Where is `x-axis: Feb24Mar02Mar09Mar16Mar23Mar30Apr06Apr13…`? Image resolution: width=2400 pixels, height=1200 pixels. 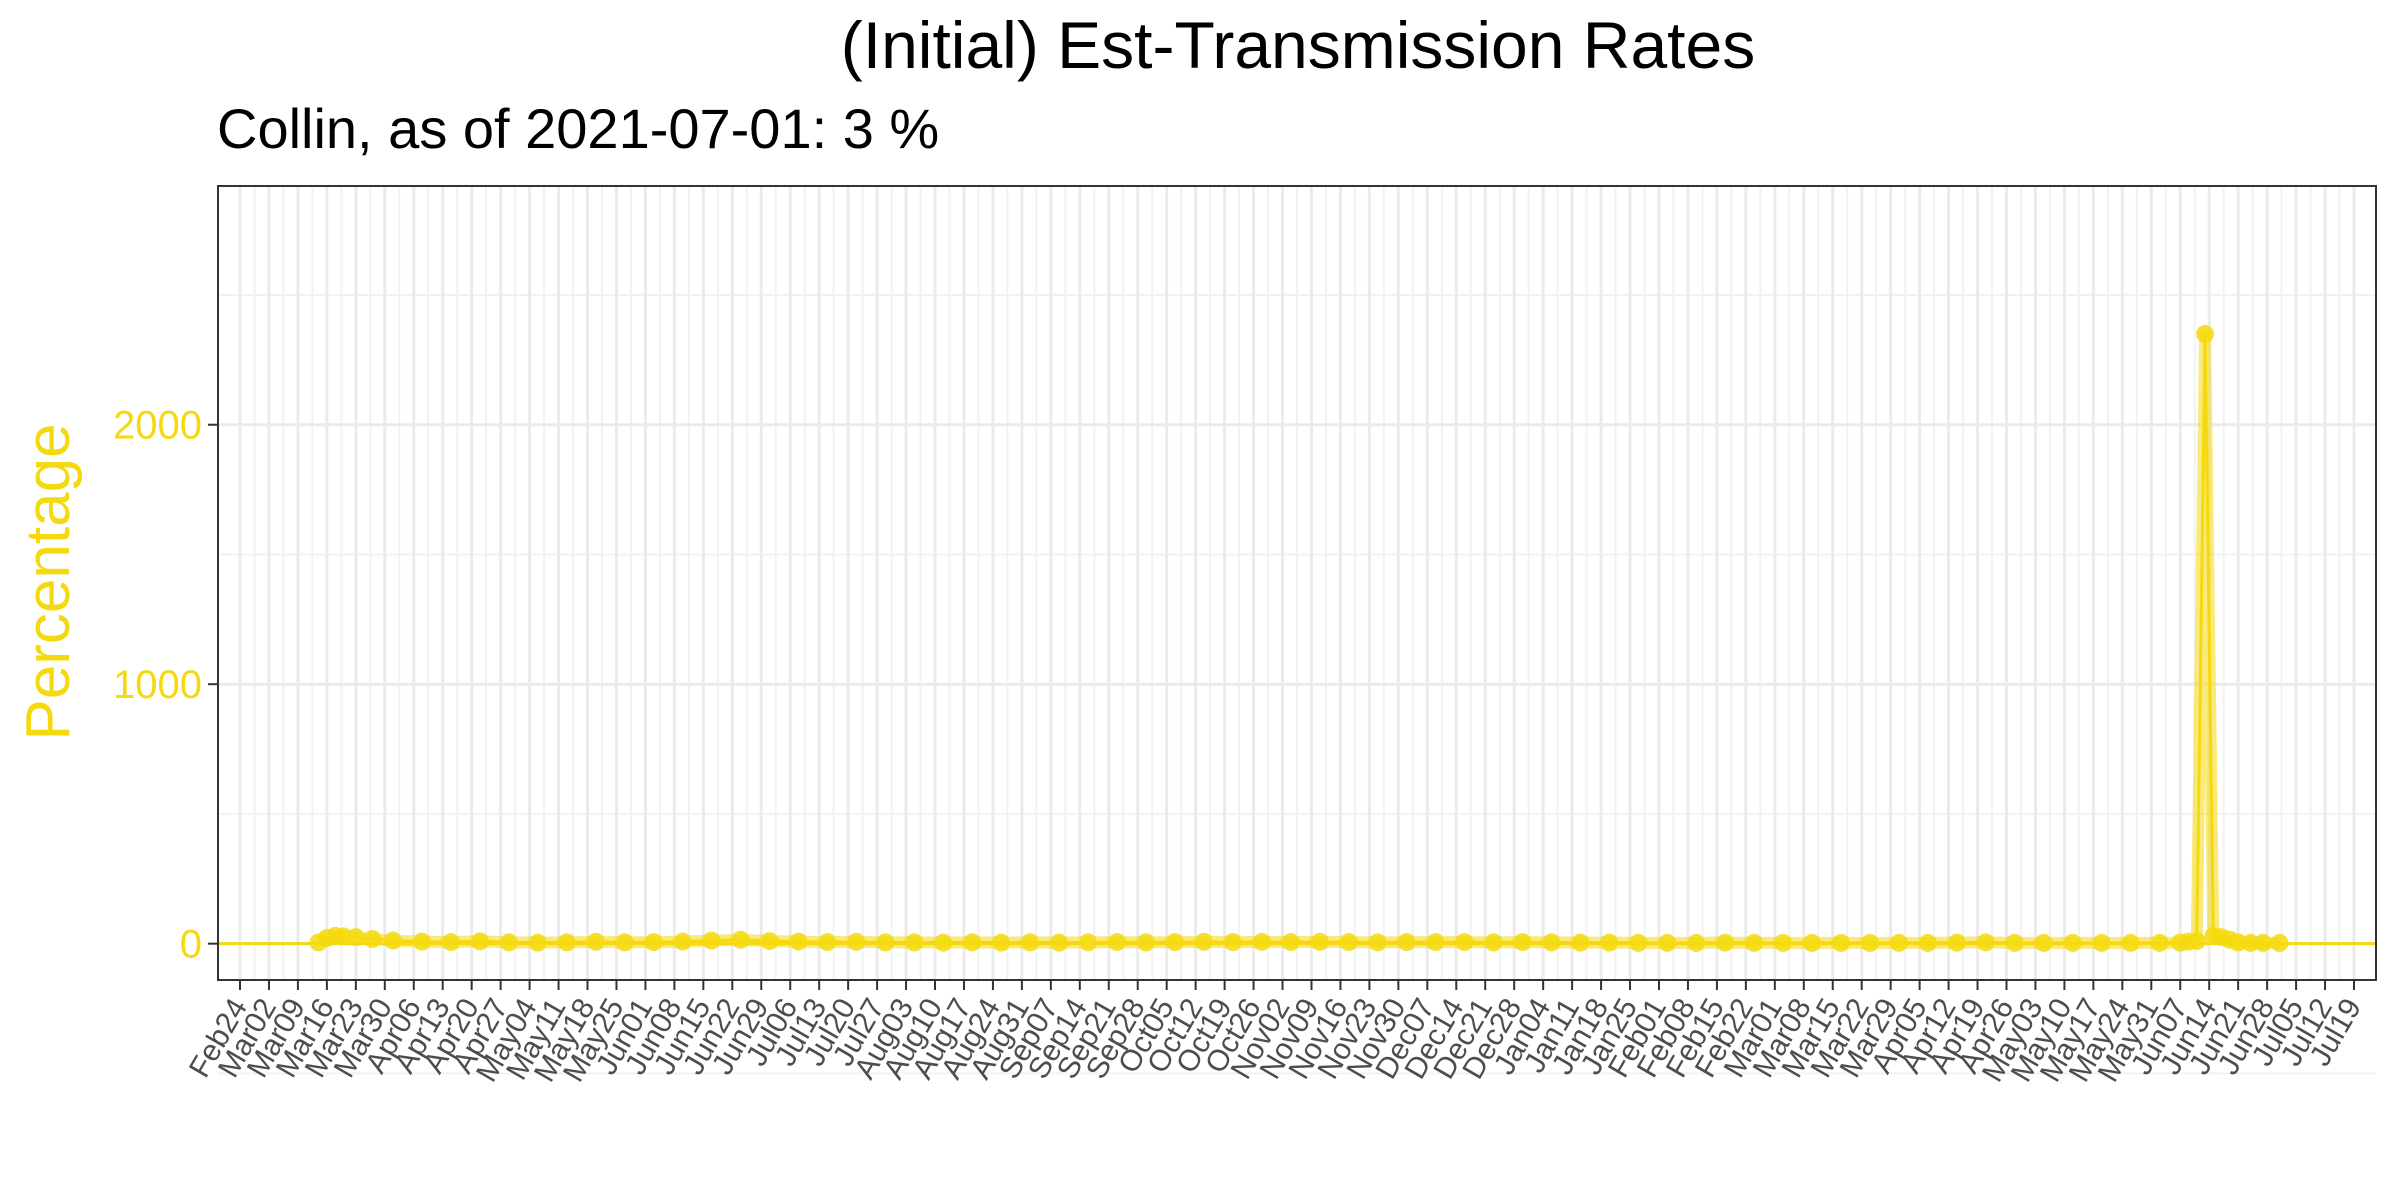
x-axis: Feb24Mar02Mar09Mar16Mar23Mar30Apr06Apr13… is located at coordinates (1275, 1033).